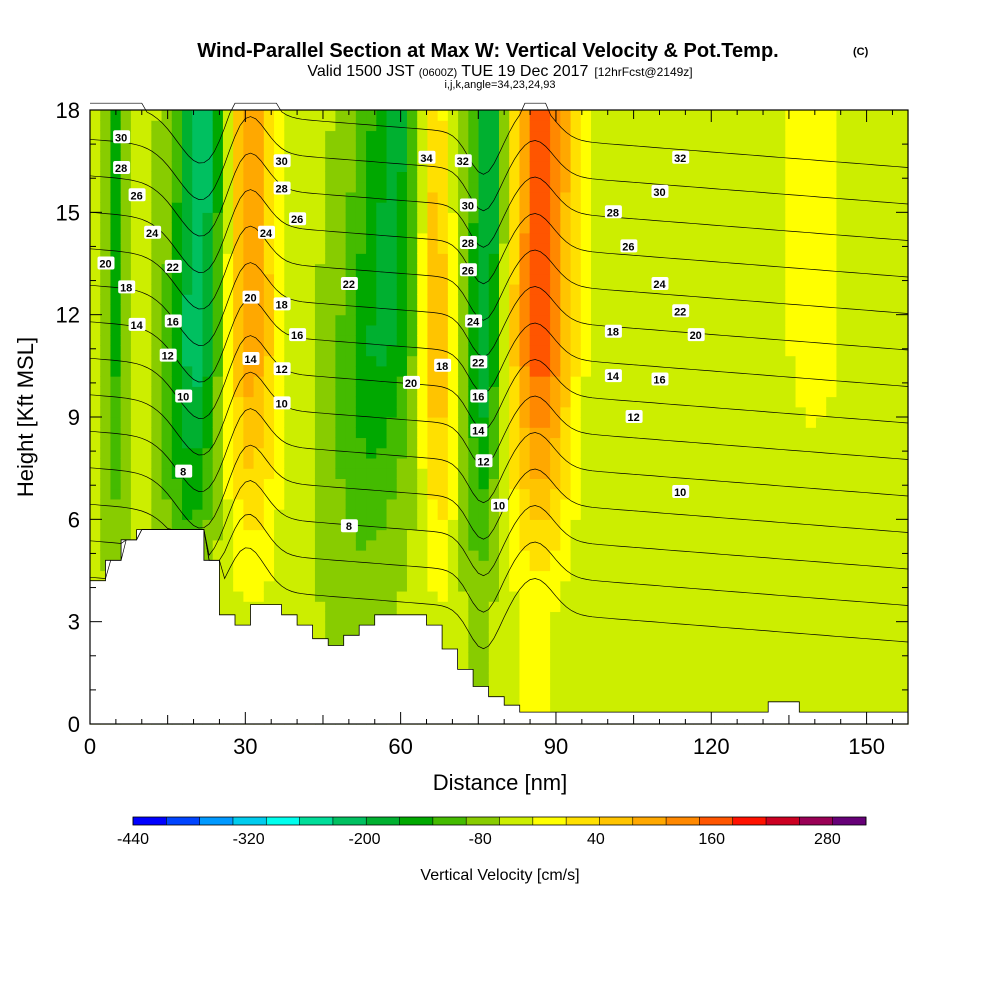 This screenshot has height=1000, width=1000. I want to click on contour-label-text: 34, so click(426, 159).